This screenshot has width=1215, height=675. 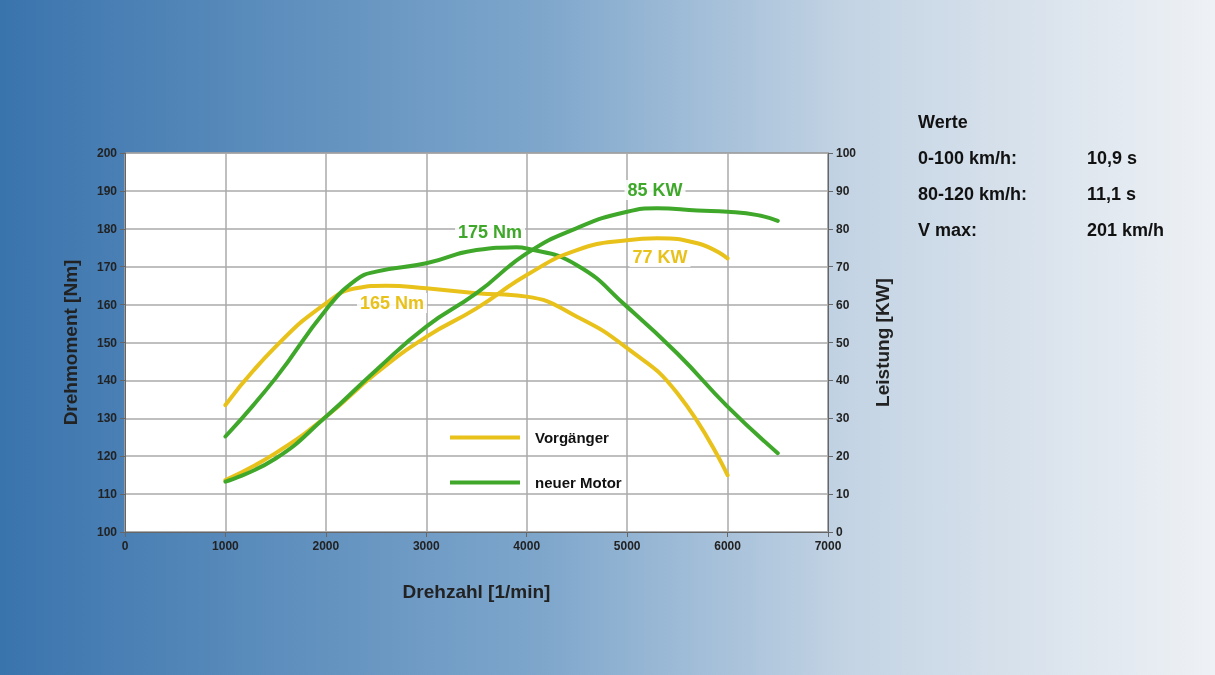 I want to click on y-tick-label: 130, so click(x=107, y=418).